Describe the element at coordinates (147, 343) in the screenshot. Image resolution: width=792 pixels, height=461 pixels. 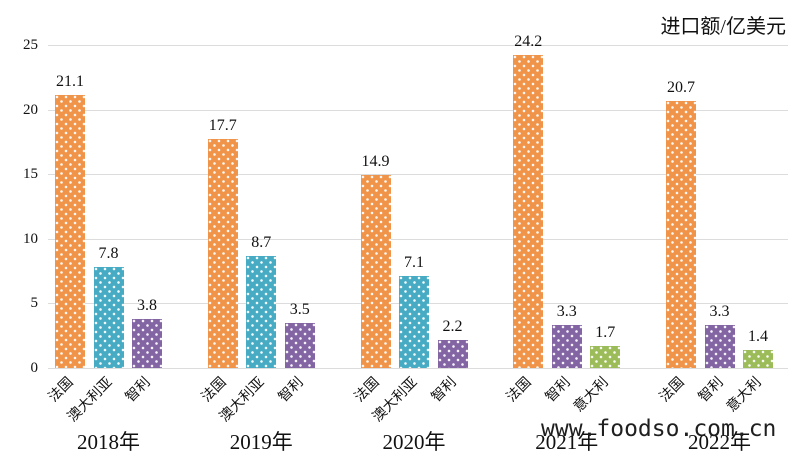
I see `bar-2018年-智利` at that location.